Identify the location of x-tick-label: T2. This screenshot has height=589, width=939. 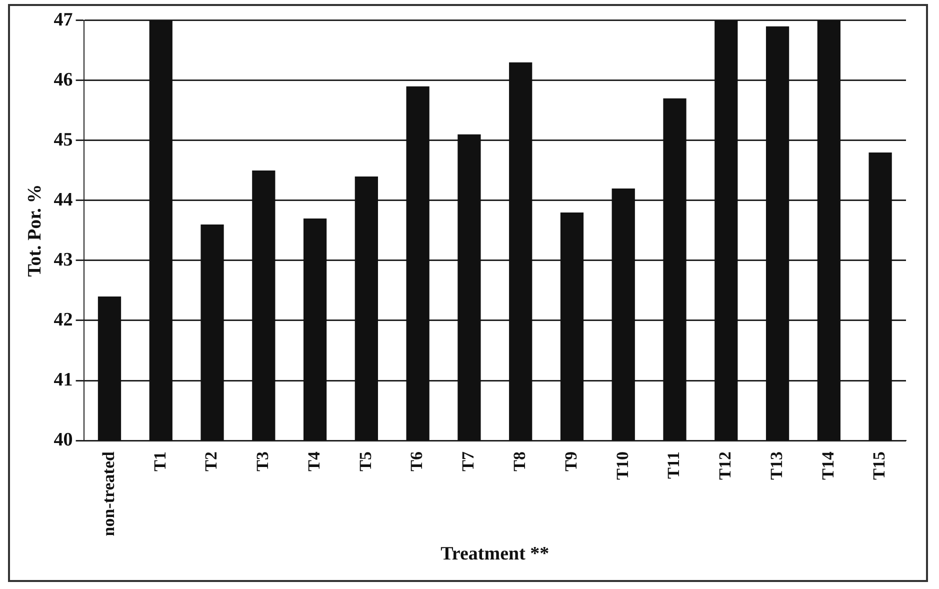
(211, 462).